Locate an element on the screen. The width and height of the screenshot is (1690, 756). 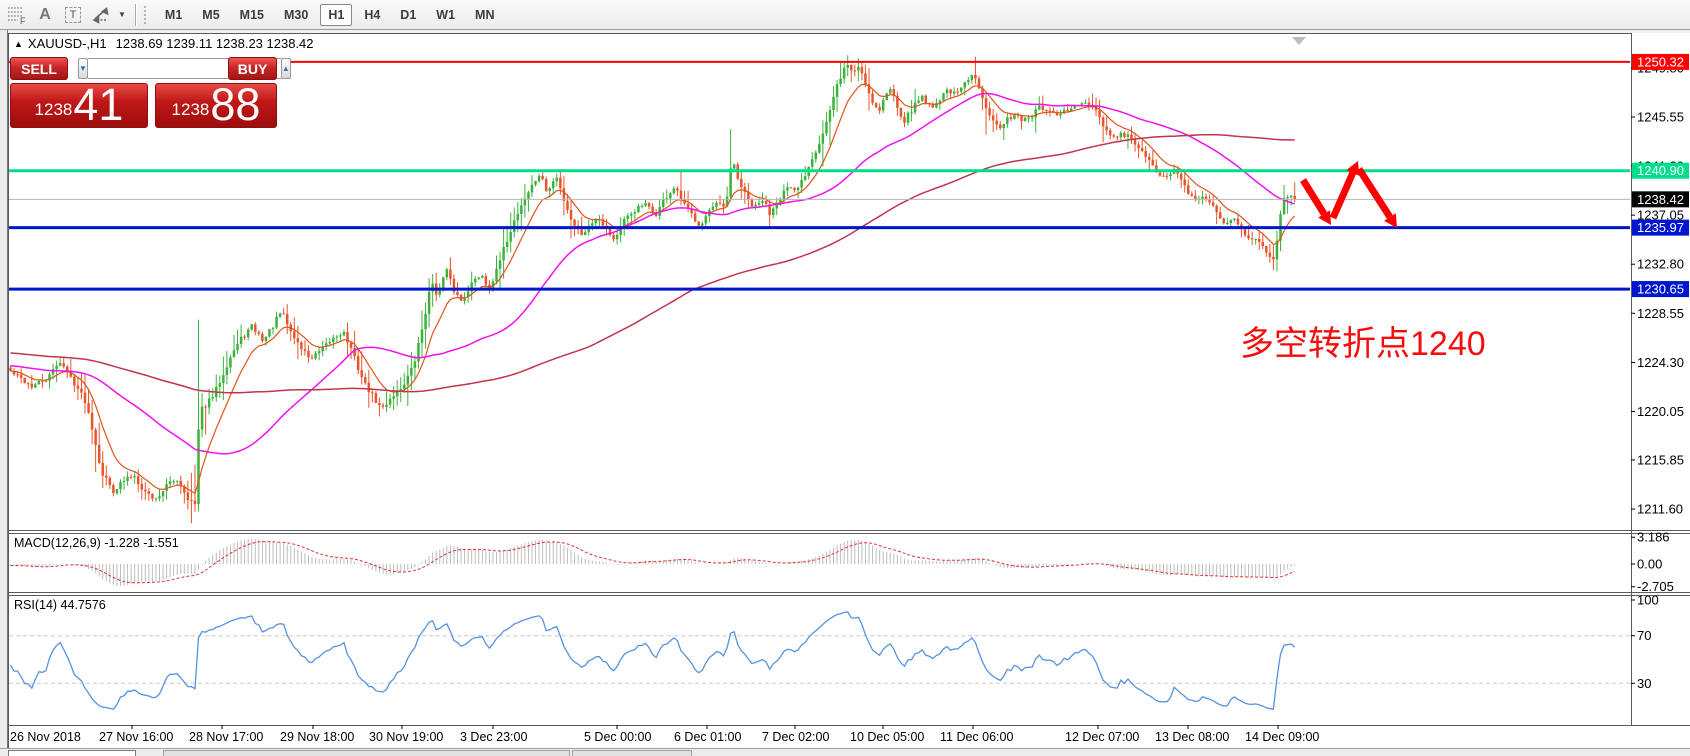
svg-text: 1238.42 is located at coordinates (1660, 199).